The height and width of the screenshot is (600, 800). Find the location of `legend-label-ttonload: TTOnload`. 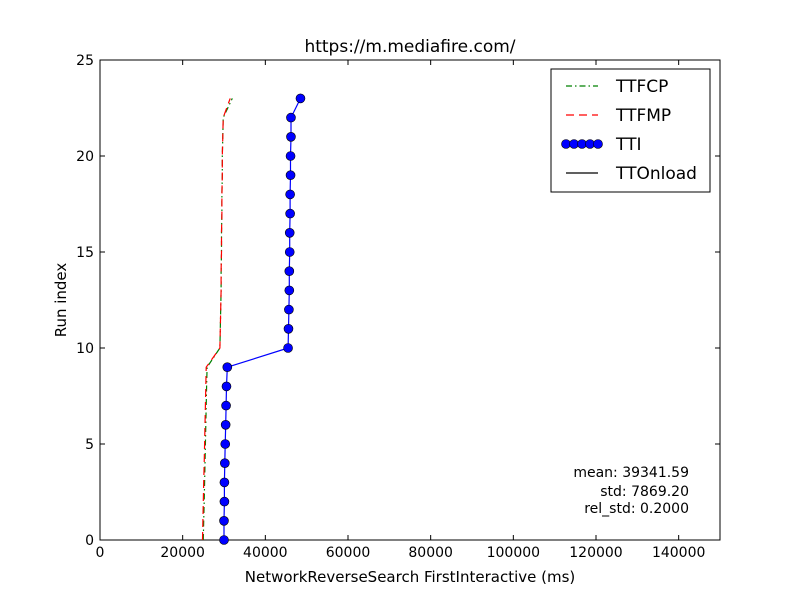

legend-label-ttonload: TTOnload is located at coordinates (656, 174).